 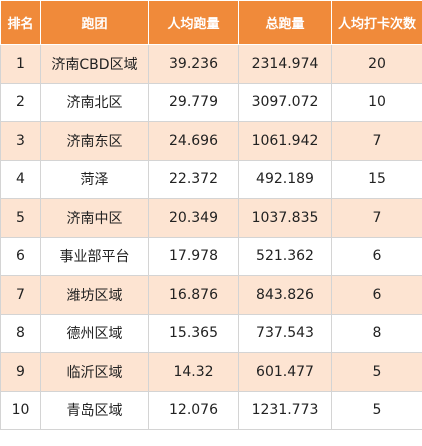 What do you see at coordinates (193, 218) in the screenshot?
I see `cell-avg-distance: 20.349` at bounding box center [193, 218].